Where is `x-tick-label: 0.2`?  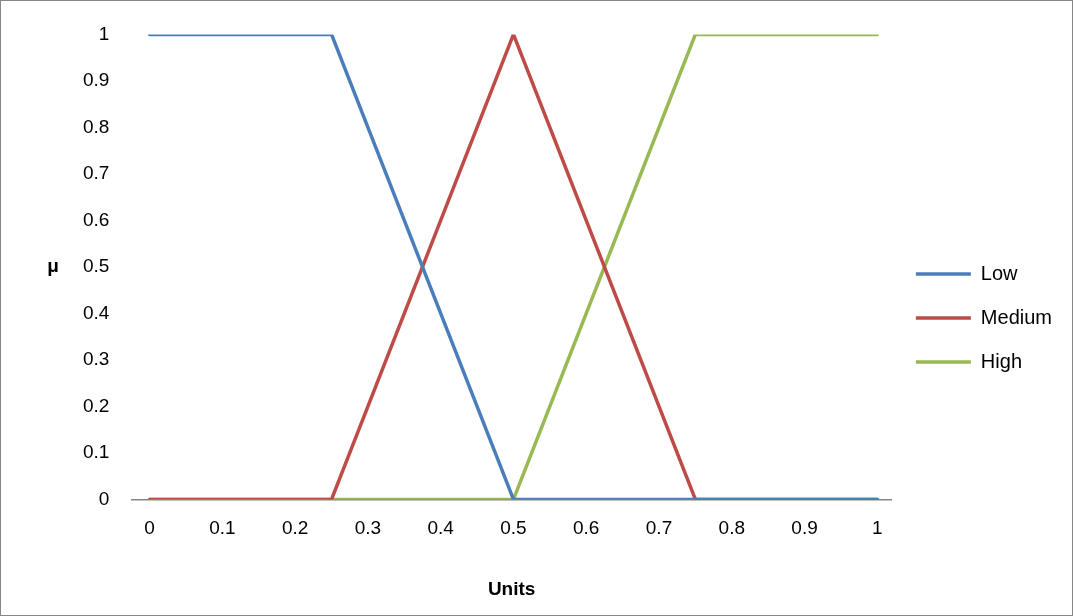
x-tick-label: 0.2 is located at coordinates (295, 528).